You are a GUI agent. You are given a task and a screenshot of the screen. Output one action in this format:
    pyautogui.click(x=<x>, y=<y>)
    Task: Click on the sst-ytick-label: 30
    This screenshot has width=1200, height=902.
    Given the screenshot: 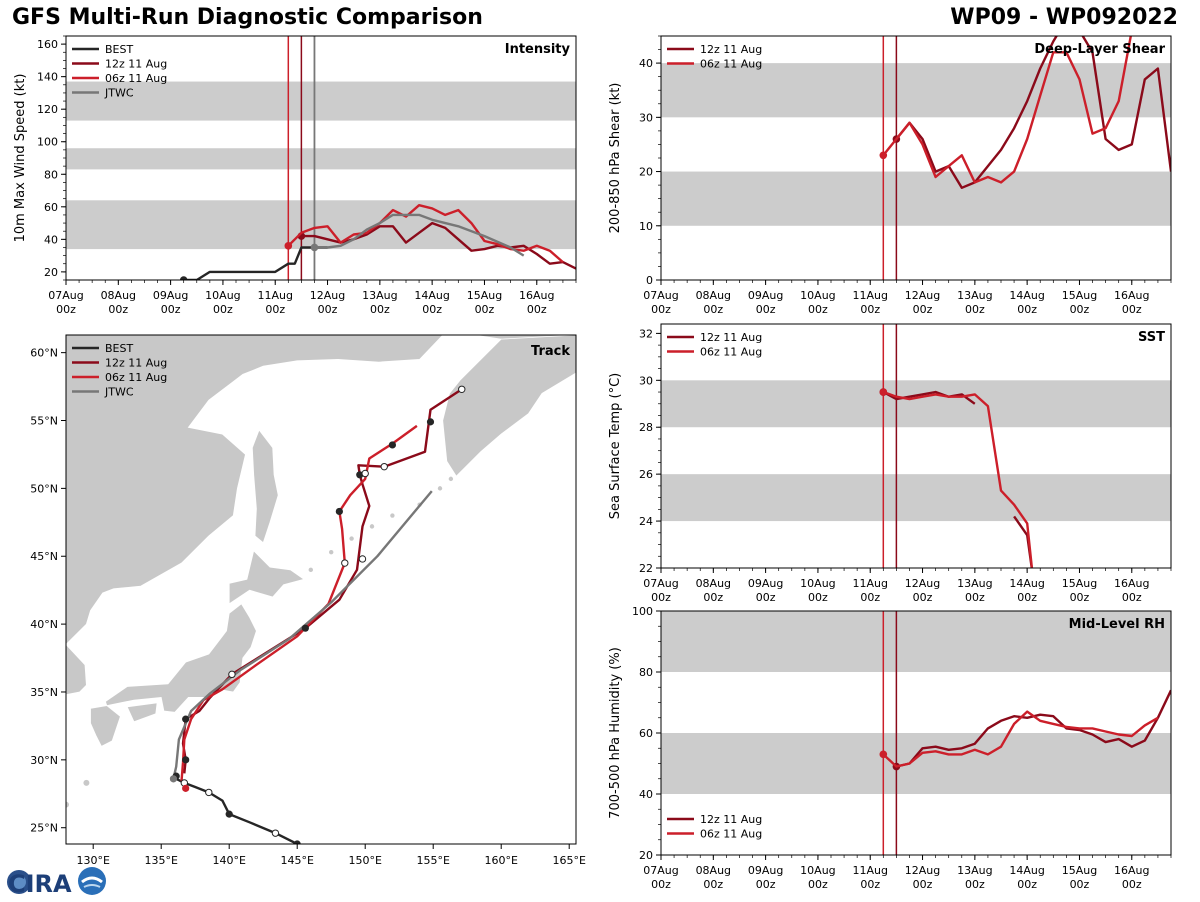 What is the action you would take?
    pyautogui.click(x=646, y=380)
    